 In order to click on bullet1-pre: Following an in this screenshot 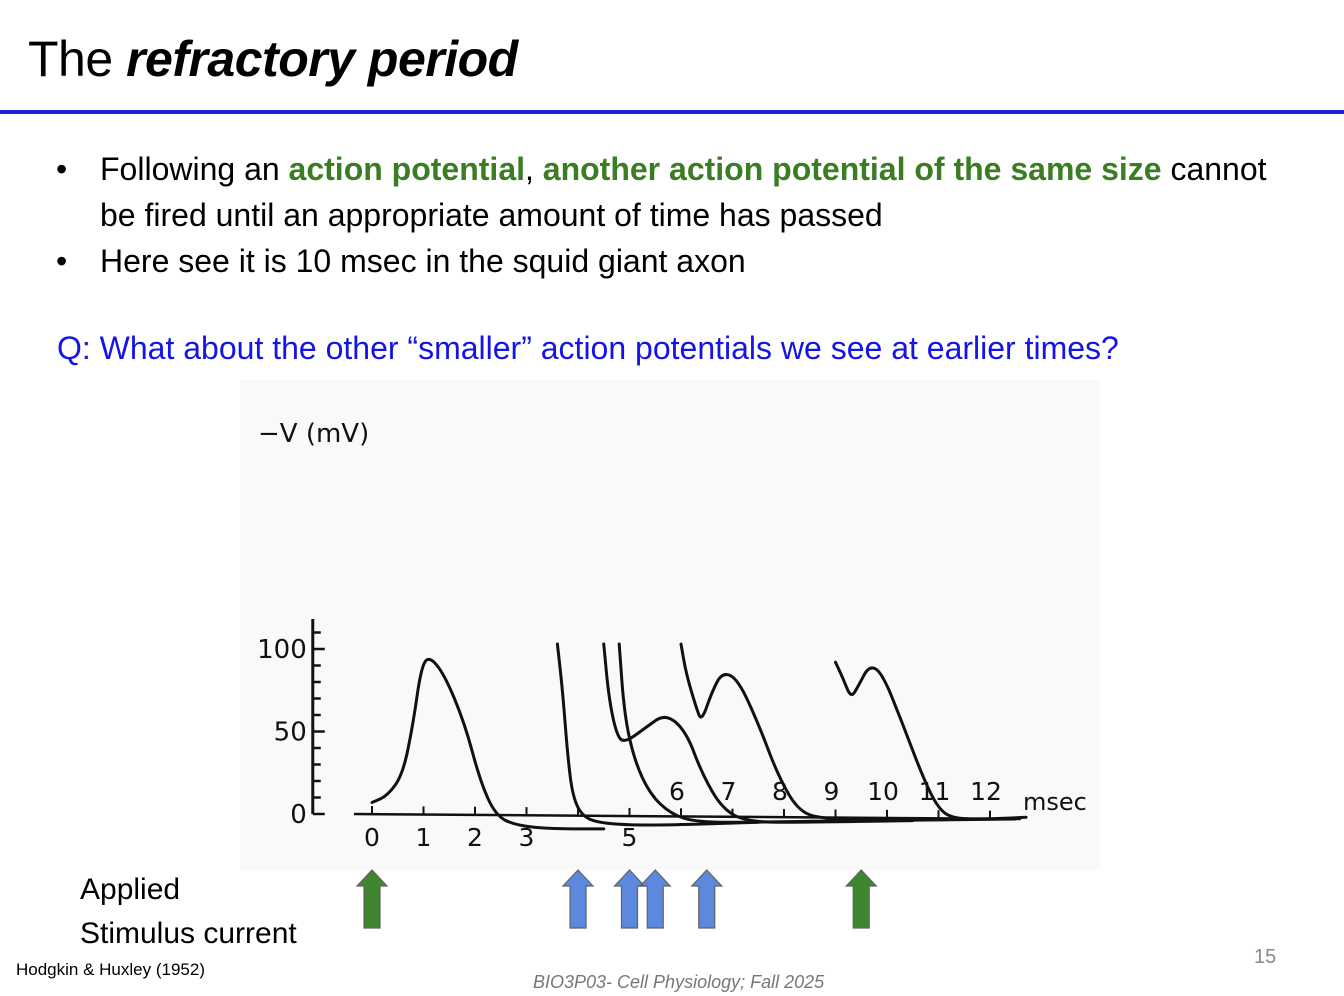, I will do `click(194, 169)`.